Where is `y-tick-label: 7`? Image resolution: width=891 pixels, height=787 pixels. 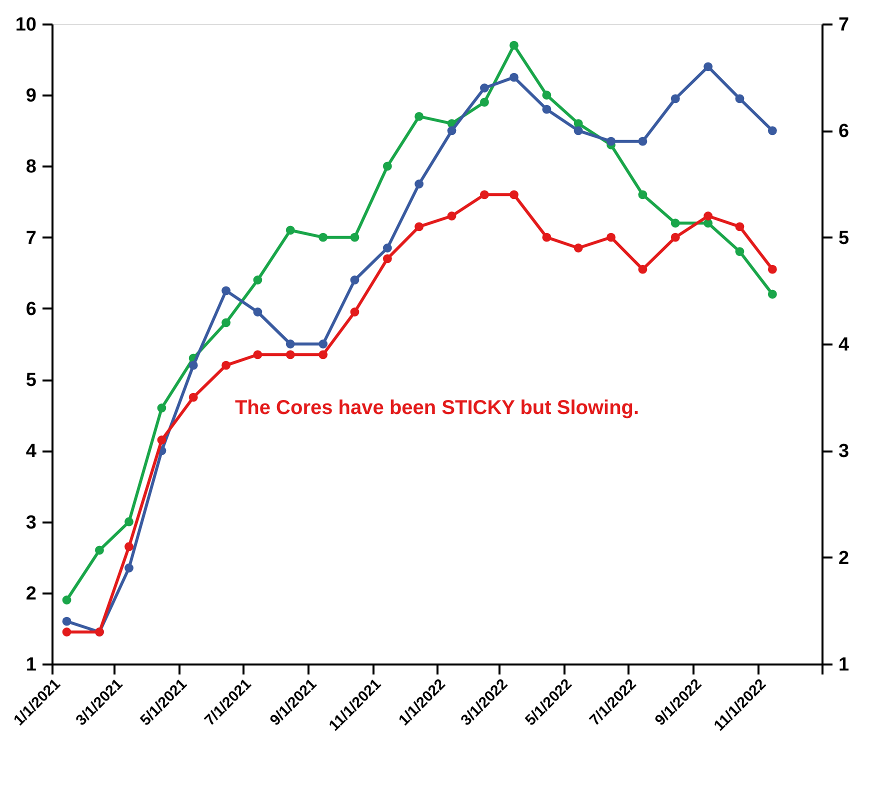 y-tick-label: 7 is located at coordinates (31, 238).